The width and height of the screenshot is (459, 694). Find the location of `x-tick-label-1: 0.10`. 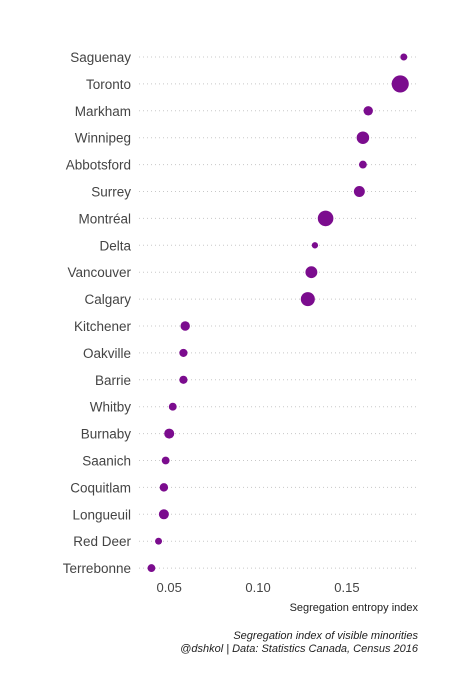

x-tick-label-1: 0.10 is located at coordinates (257, 587).